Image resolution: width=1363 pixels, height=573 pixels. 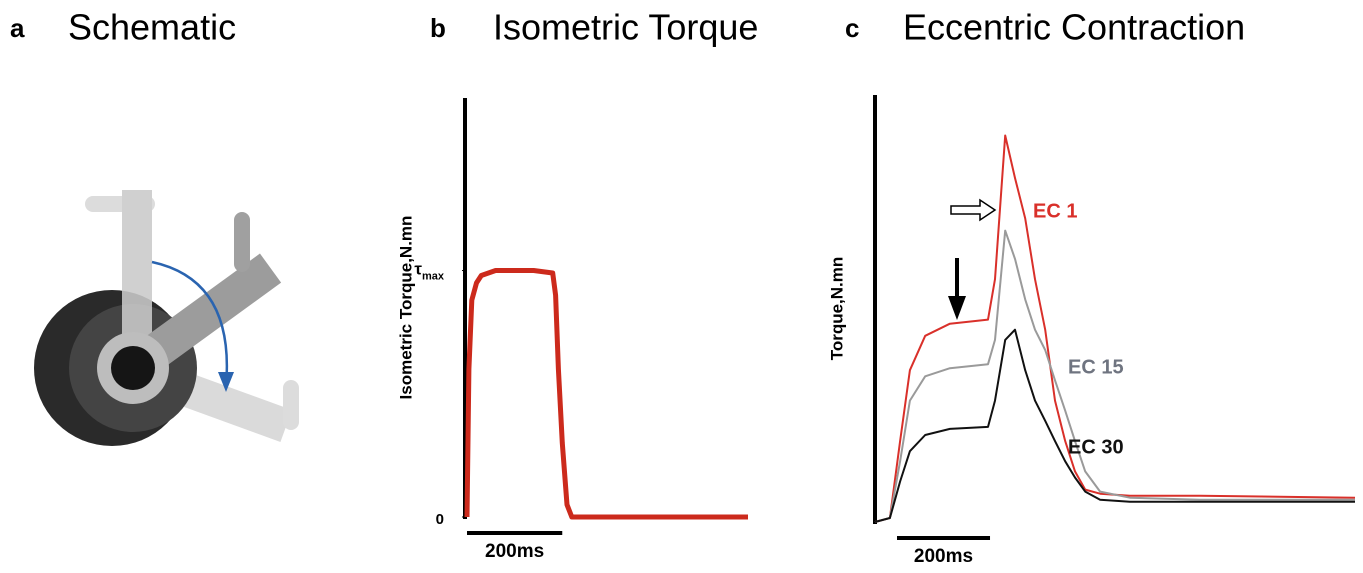 I want to click on schematic-drawing, so click(x=166, y=318).